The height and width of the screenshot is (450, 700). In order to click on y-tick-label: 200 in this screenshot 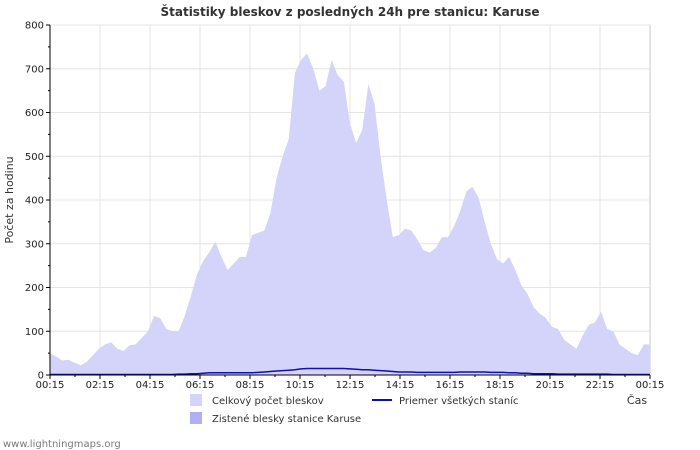, I will do `click(34, 288)`.